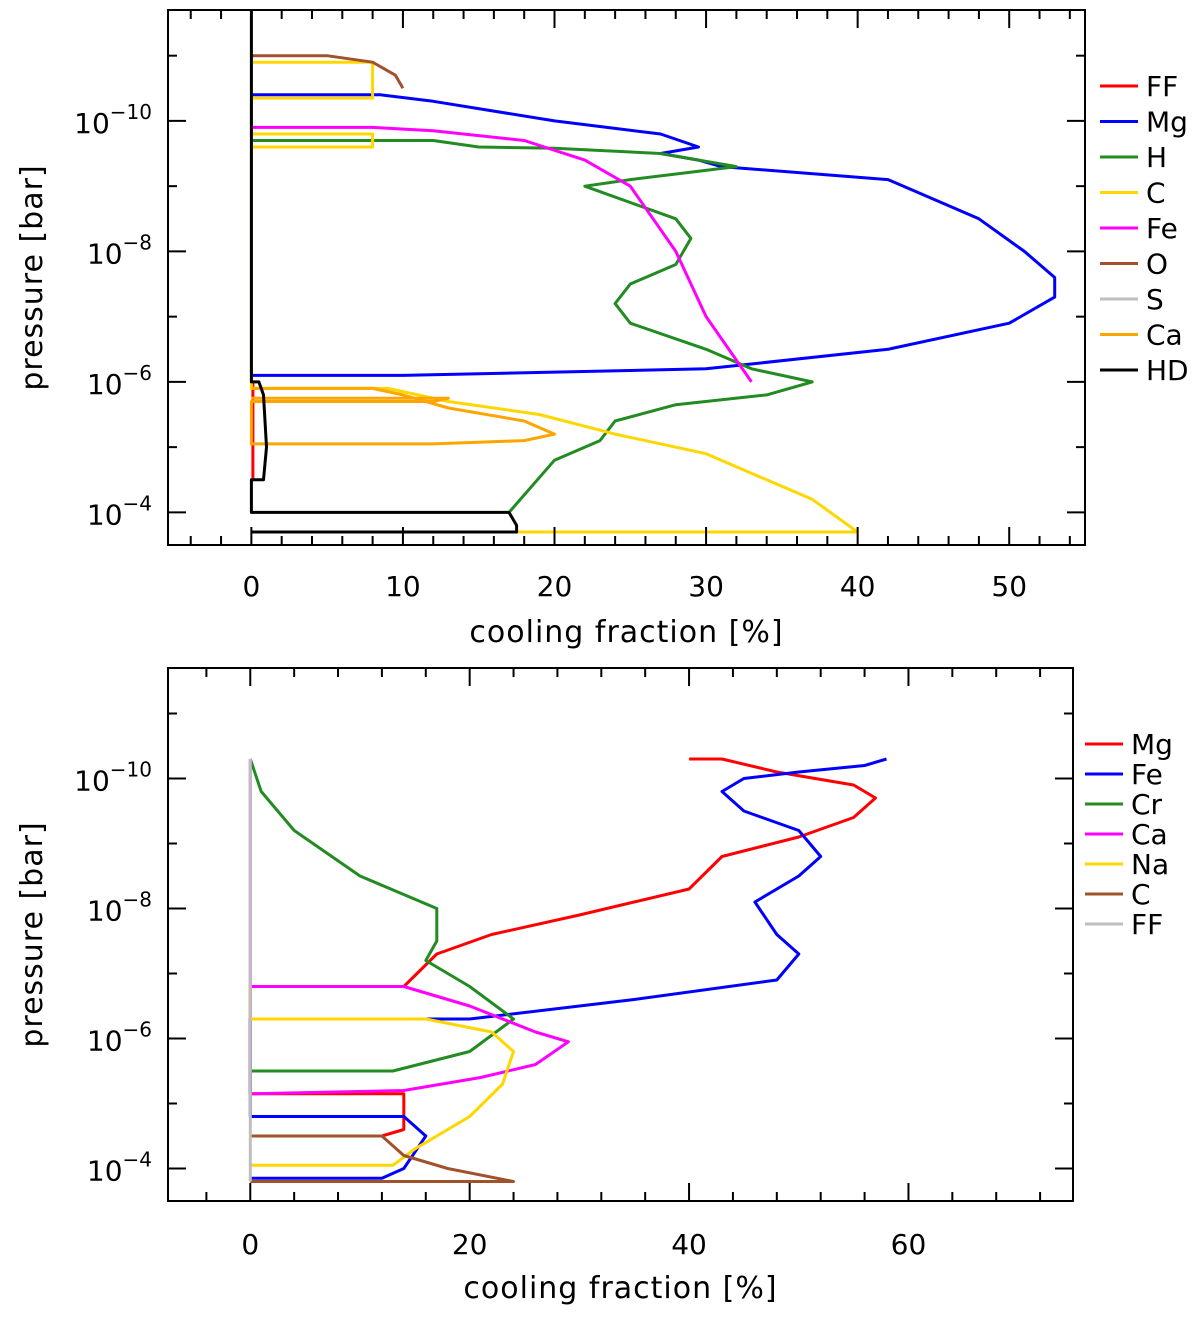  Describe the element at coordinates (1144, 370) in the screenshot. I see `legend-item-hd: HD` at that location.